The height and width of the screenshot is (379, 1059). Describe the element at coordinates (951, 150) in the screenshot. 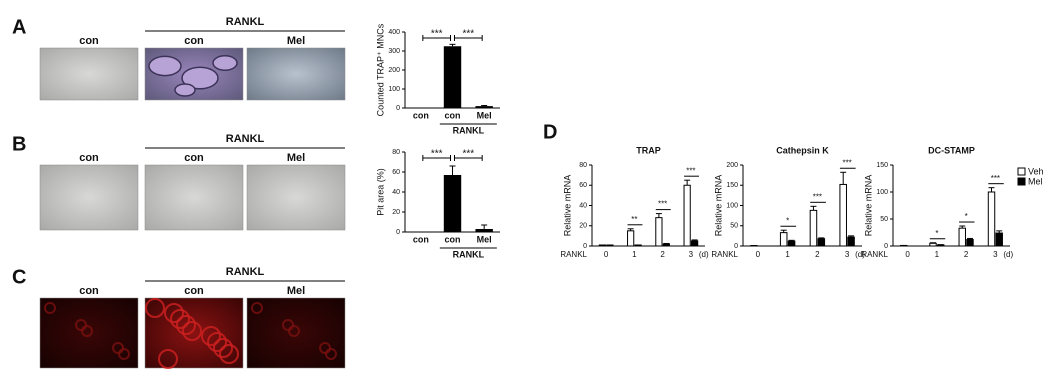

I see `chart-title: DC-STAMP` at that location.